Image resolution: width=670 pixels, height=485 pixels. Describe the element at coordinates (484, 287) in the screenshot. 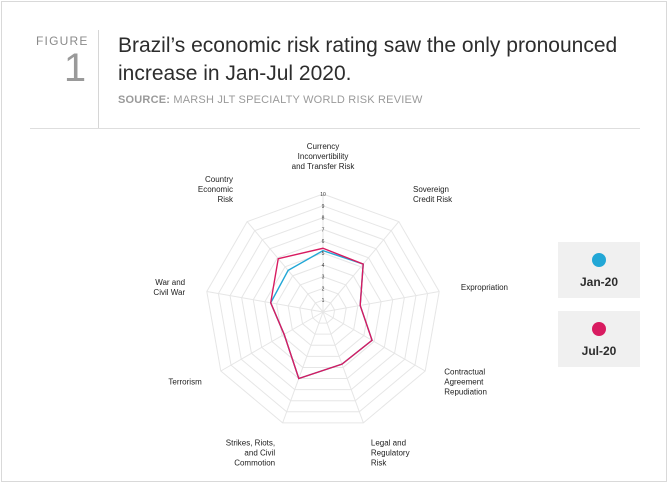

I see `axis-label: Expropriation` at that location.